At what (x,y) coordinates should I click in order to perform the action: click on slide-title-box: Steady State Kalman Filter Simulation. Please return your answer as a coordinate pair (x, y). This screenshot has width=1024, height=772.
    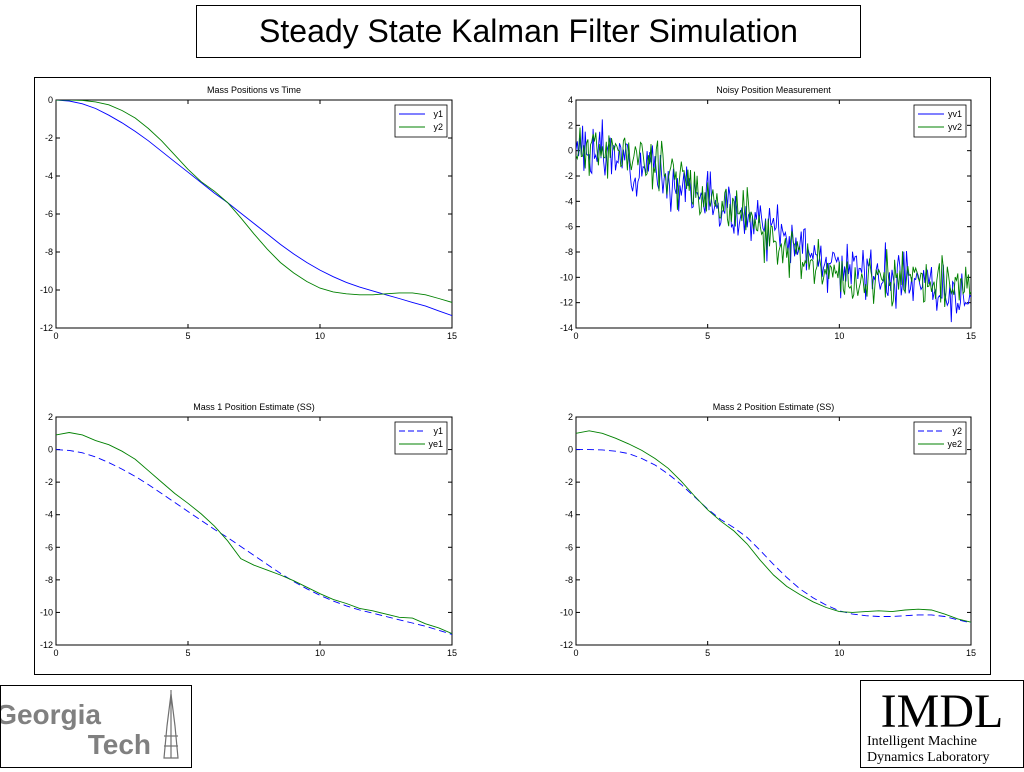
    Looking at the image, I should click on (528, 31).